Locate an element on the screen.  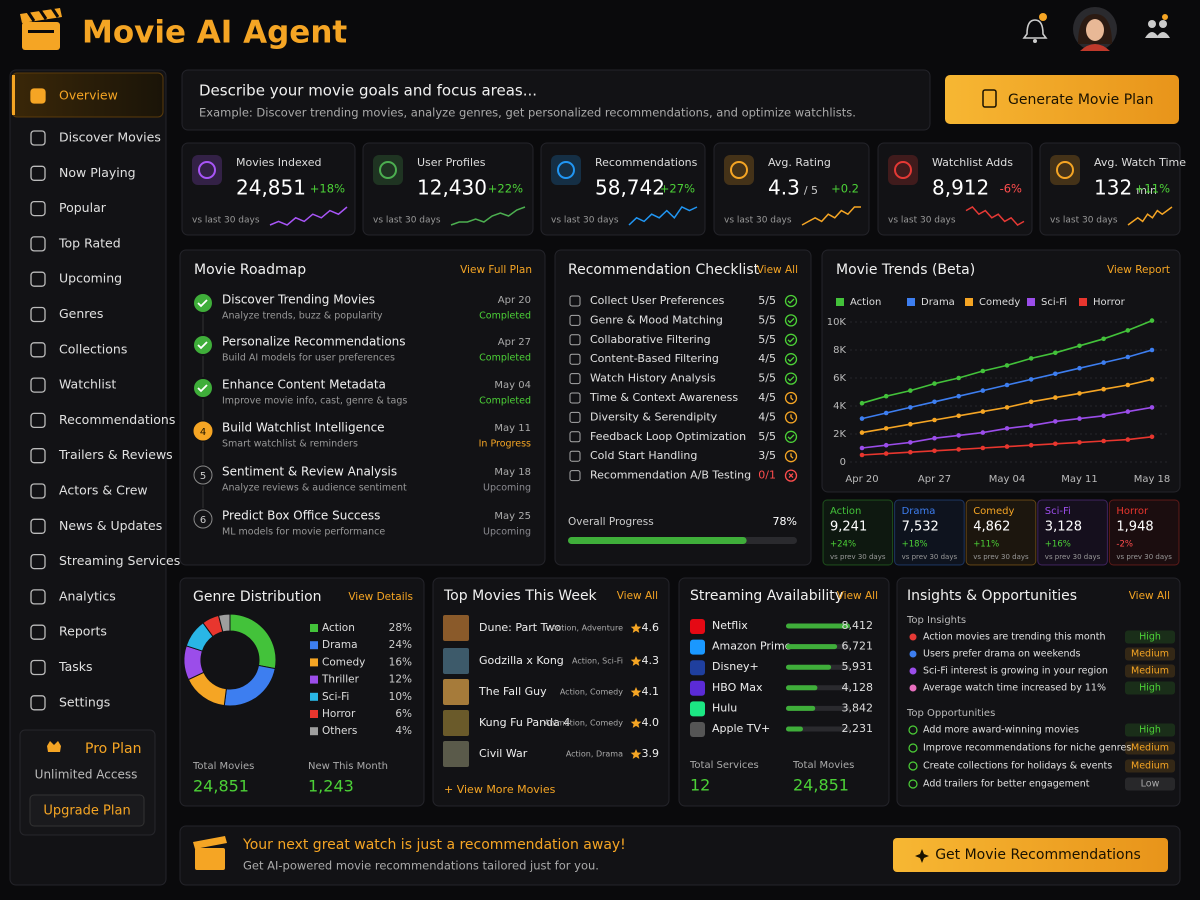
generate-button is located at coordinates (1062, 99).